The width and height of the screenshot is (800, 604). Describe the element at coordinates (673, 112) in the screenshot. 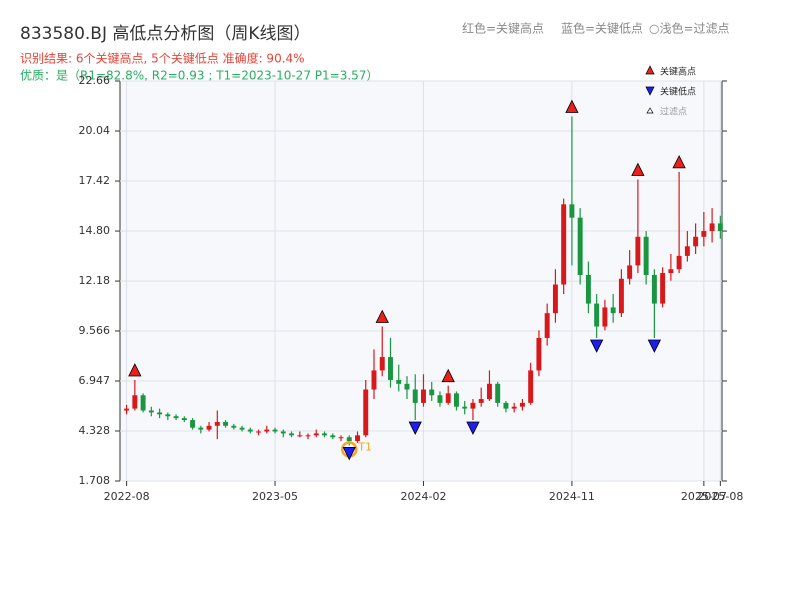

I see `legend-label: 过滤点` at that location.